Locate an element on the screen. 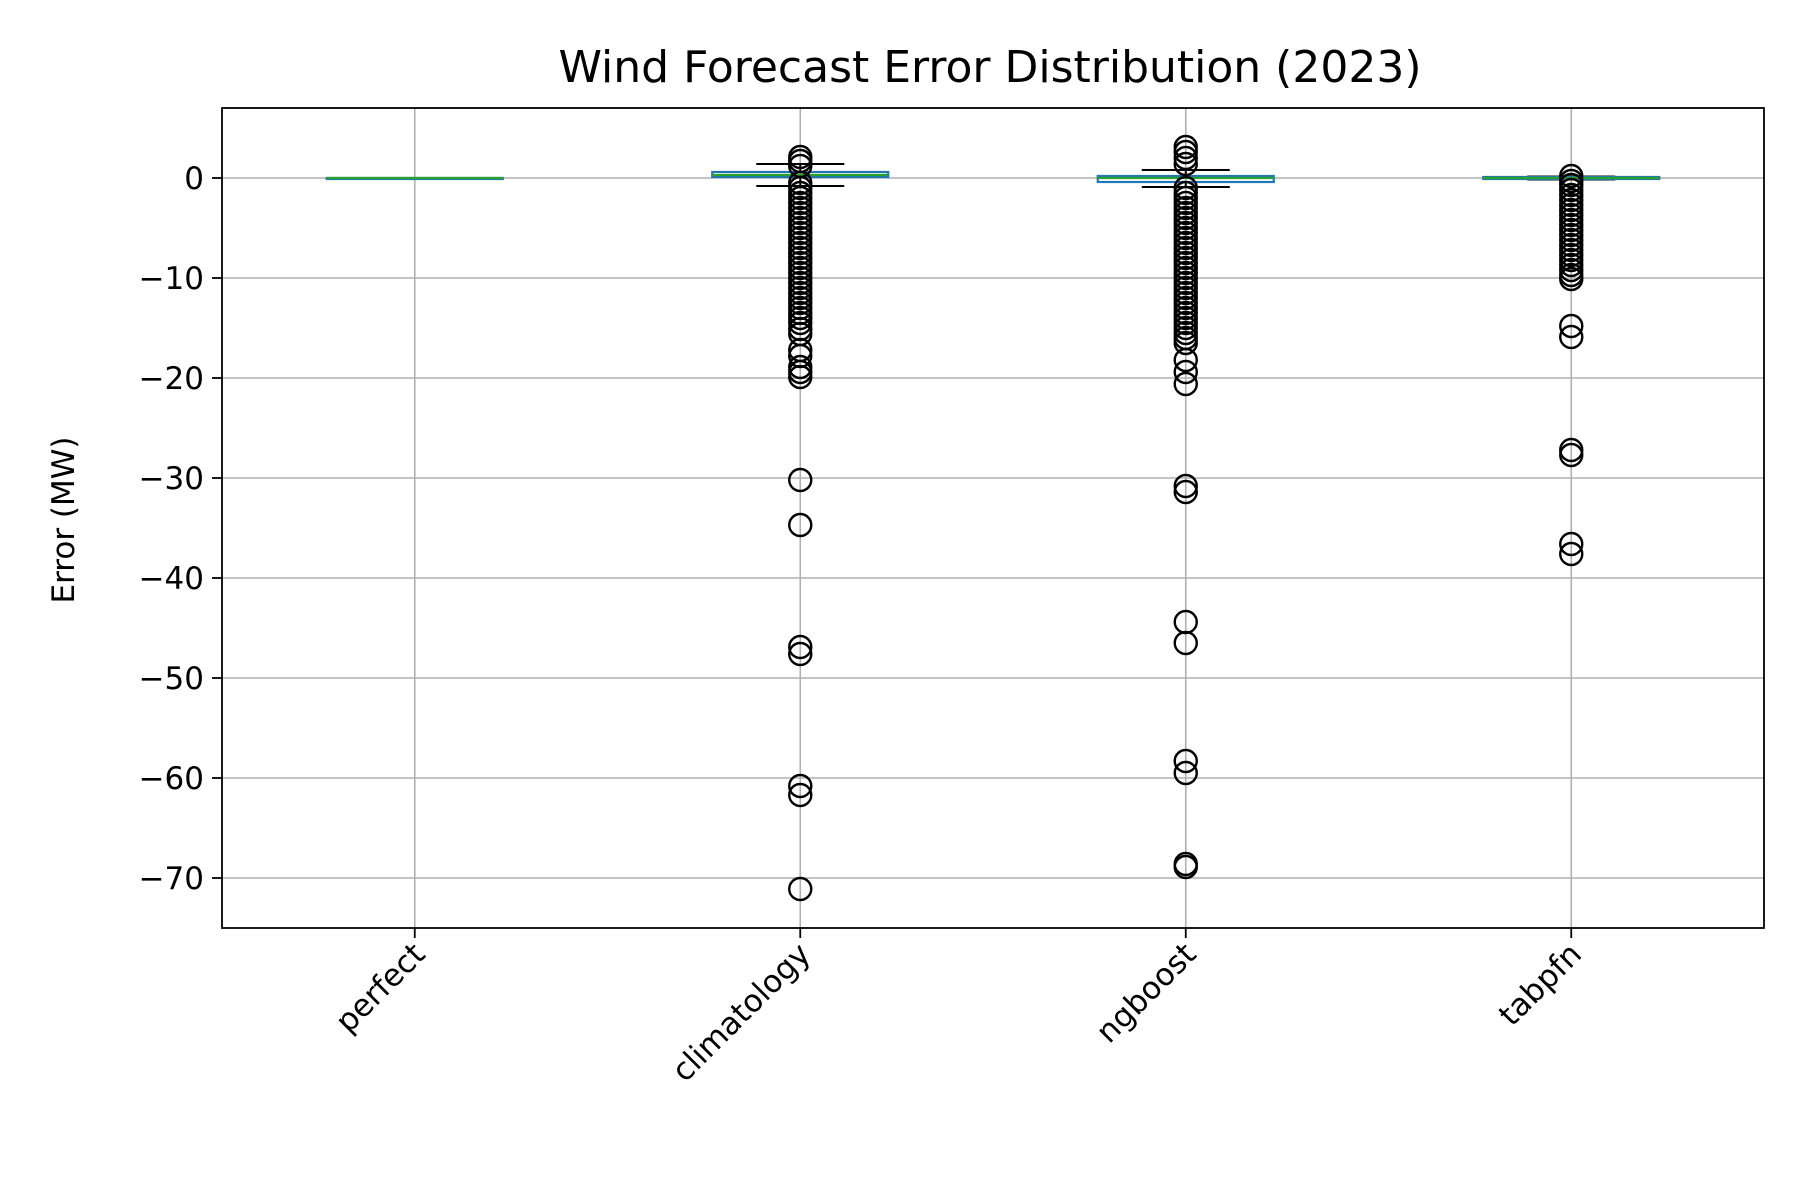 The width and height of the screenshot is (1800, 1200). x-tick-label: ngboost is located at coordinates (1146, 993).